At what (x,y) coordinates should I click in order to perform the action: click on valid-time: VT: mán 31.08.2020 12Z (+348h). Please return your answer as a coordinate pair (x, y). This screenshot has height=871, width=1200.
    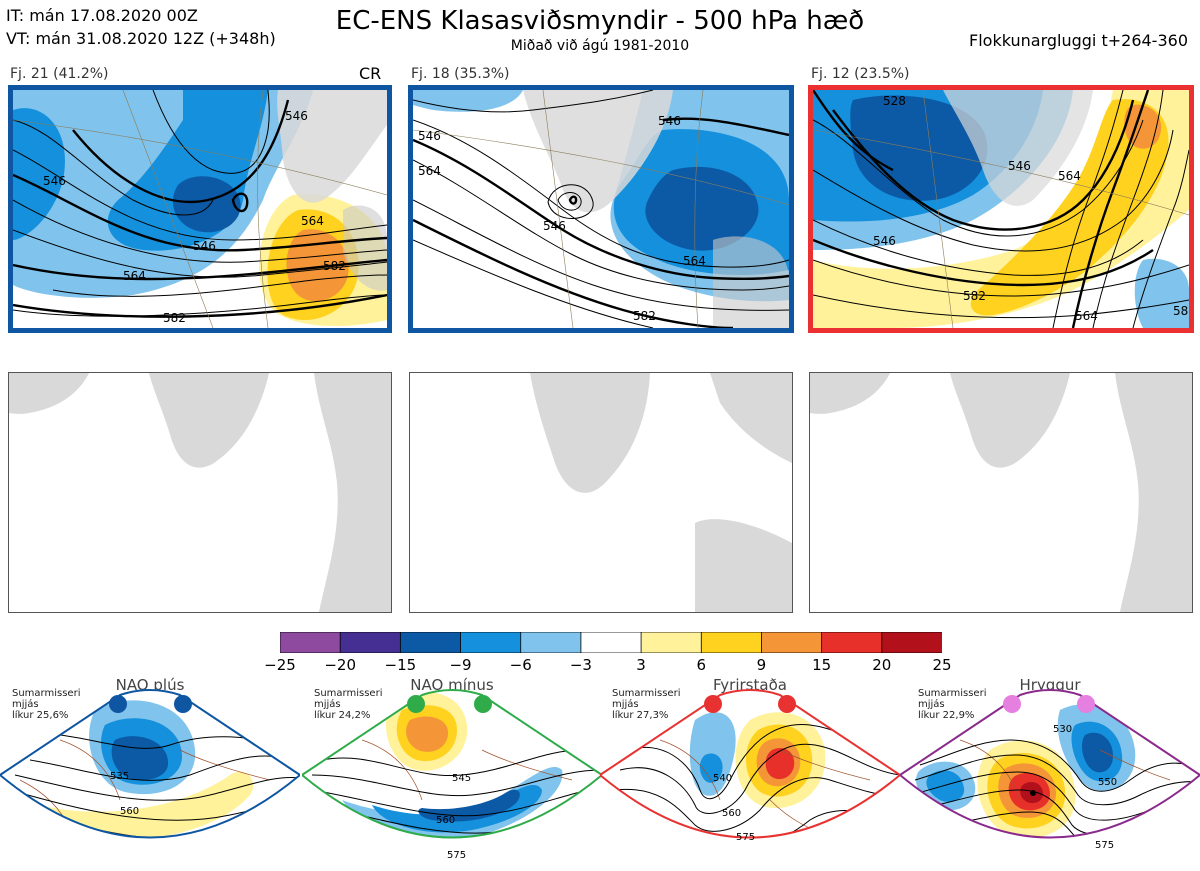
    Looking at the image, I should click on (141, 38).